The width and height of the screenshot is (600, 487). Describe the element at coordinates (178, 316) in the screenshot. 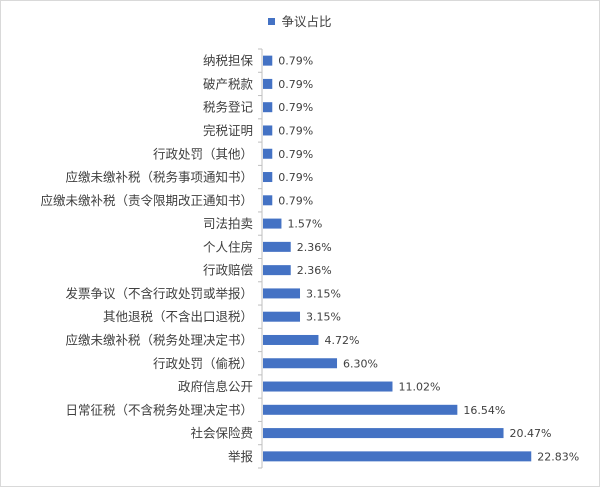

I see `category-label: 其他退税（不含出口退税）` at that location.